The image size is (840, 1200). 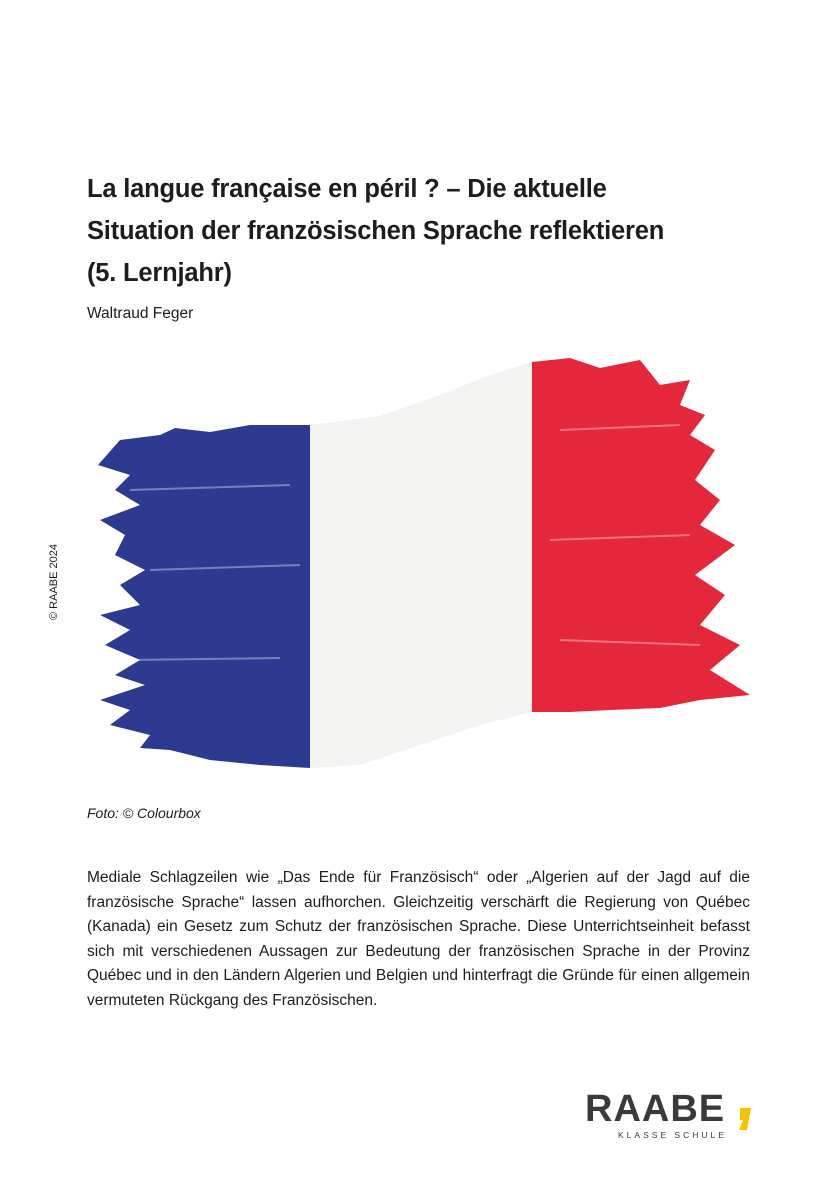 I want to click on logo-name: RAABE, so click(x=655, y=1109).